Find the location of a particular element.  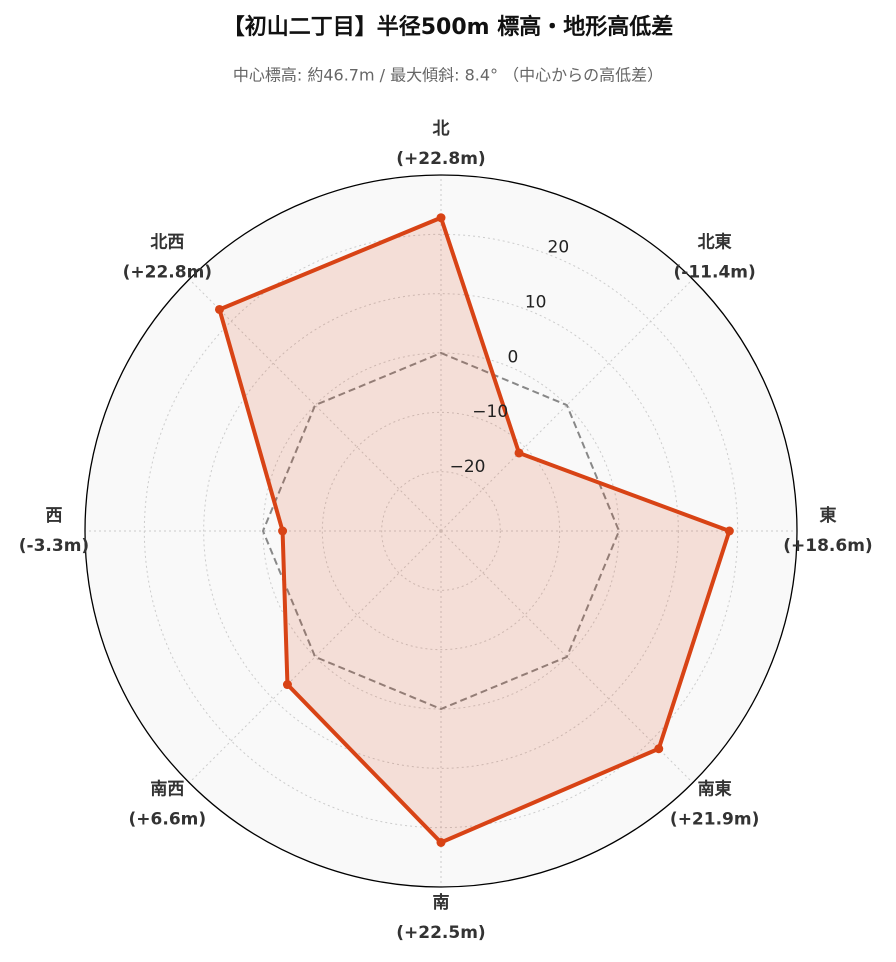

chart-title: 【初山二丁目】半径500m 標高・地形高低差 is located at coordinates (448, 27).